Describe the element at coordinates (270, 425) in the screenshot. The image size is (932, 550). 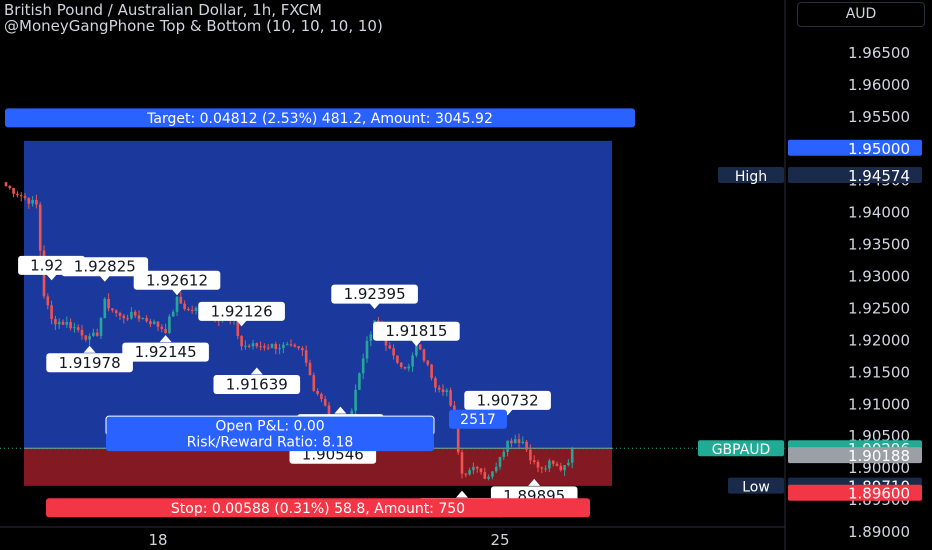
I see `pnl-label: Open P&L: 0.00` at that location.